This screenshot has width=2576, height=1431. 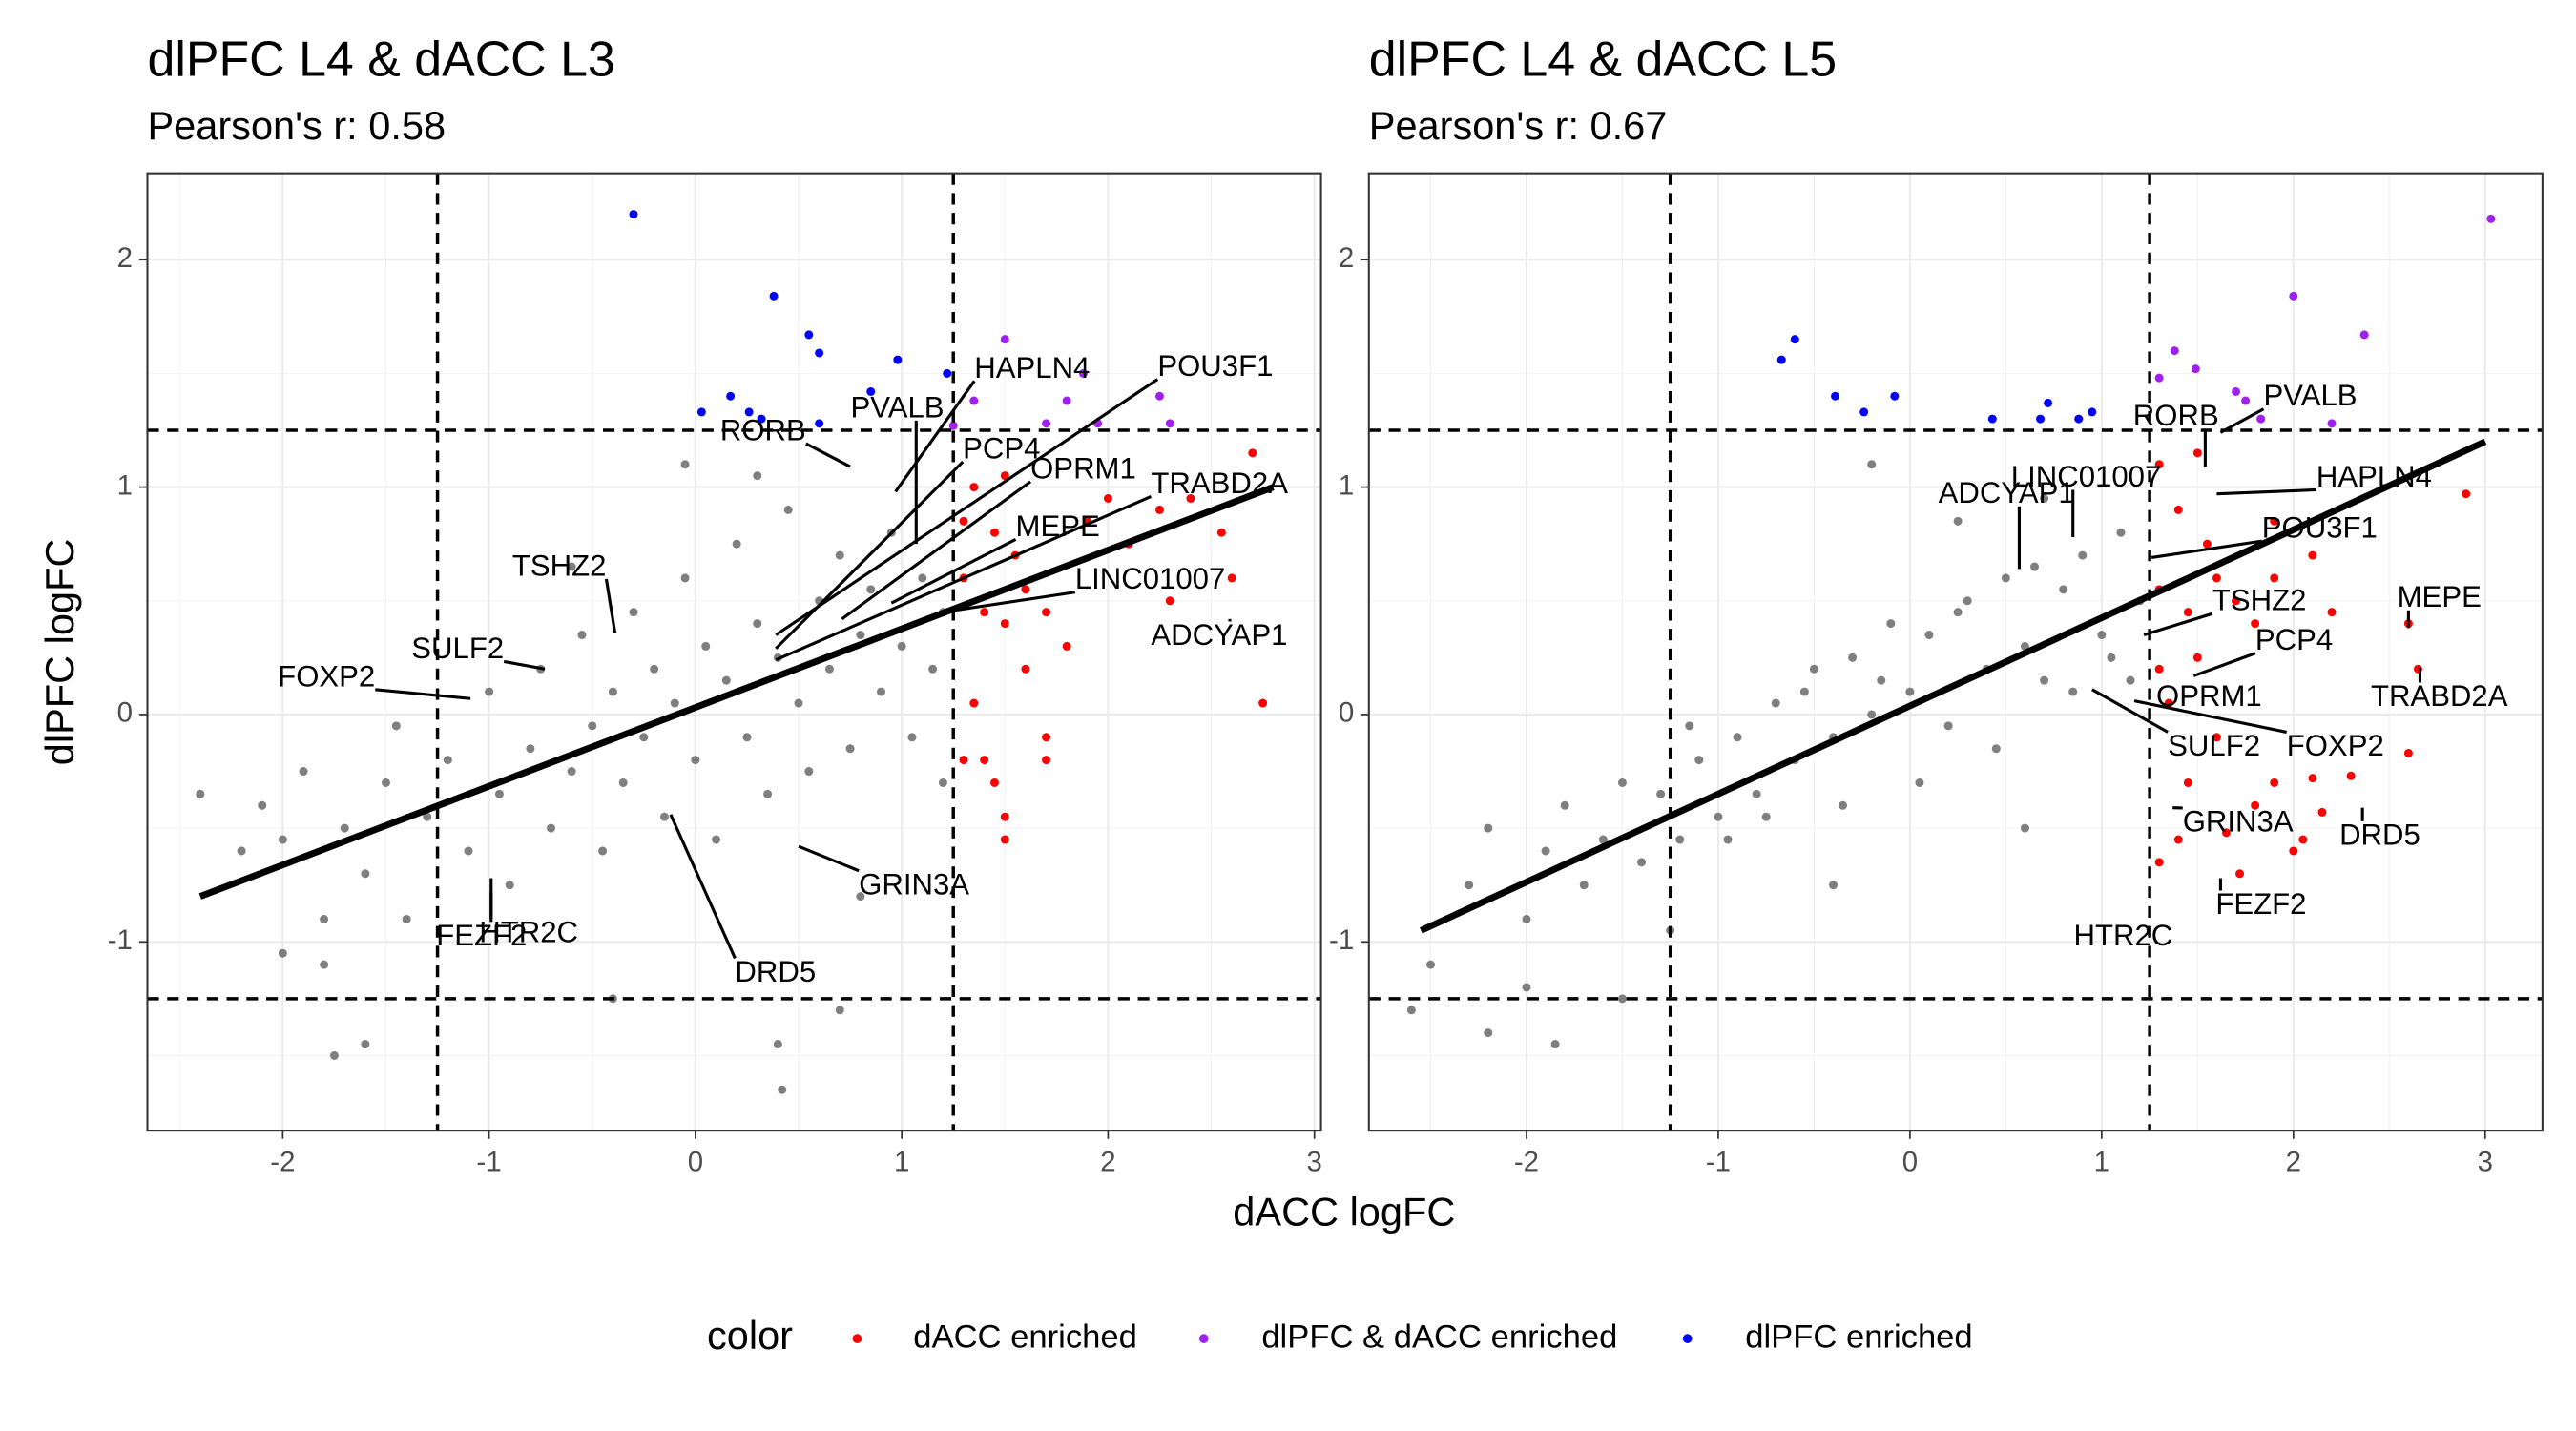 I want to click on gene-label: MEPE, so click(x=2440, y=596).